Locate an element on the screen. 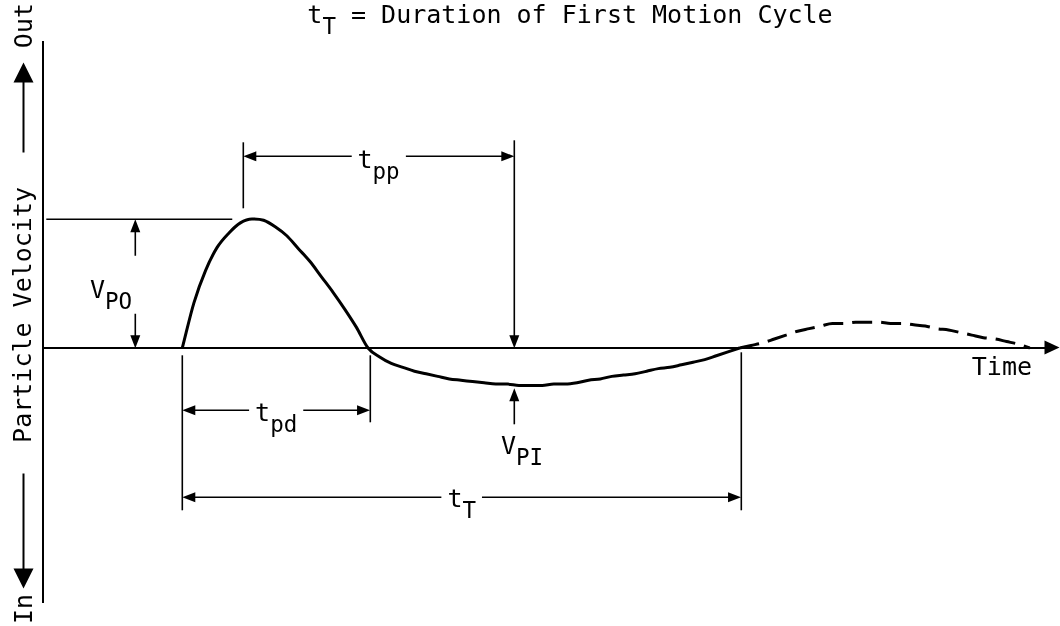 This screenshot has width=1060, height=626. text: V$_{PI}$ is located at coordinates (522, 450).